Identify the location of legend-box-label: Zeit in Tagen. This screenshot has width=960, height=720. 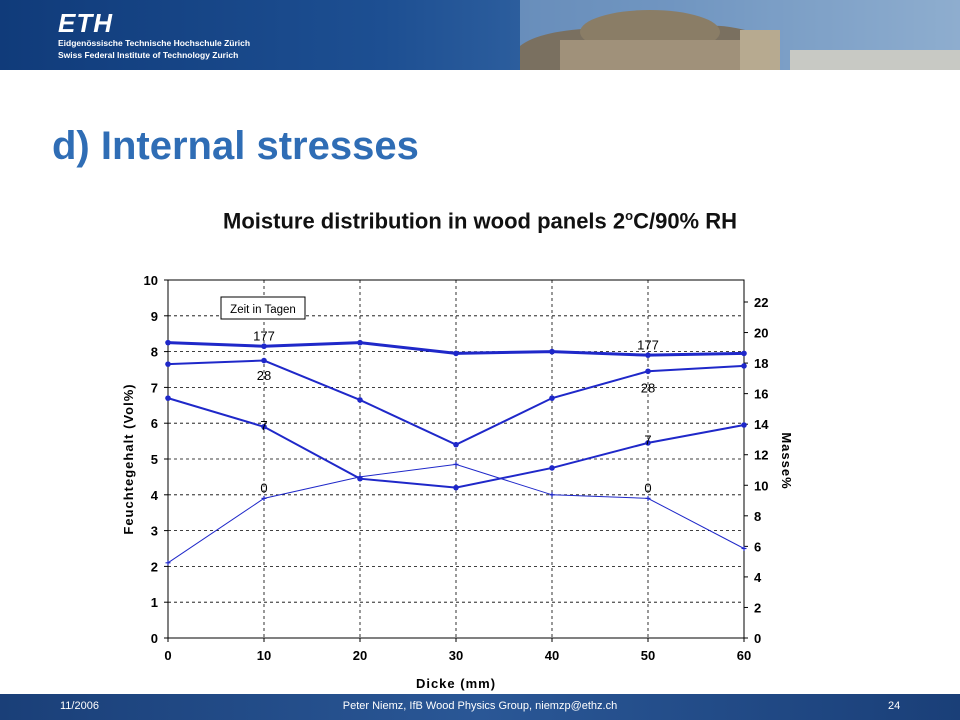
(263, 310).